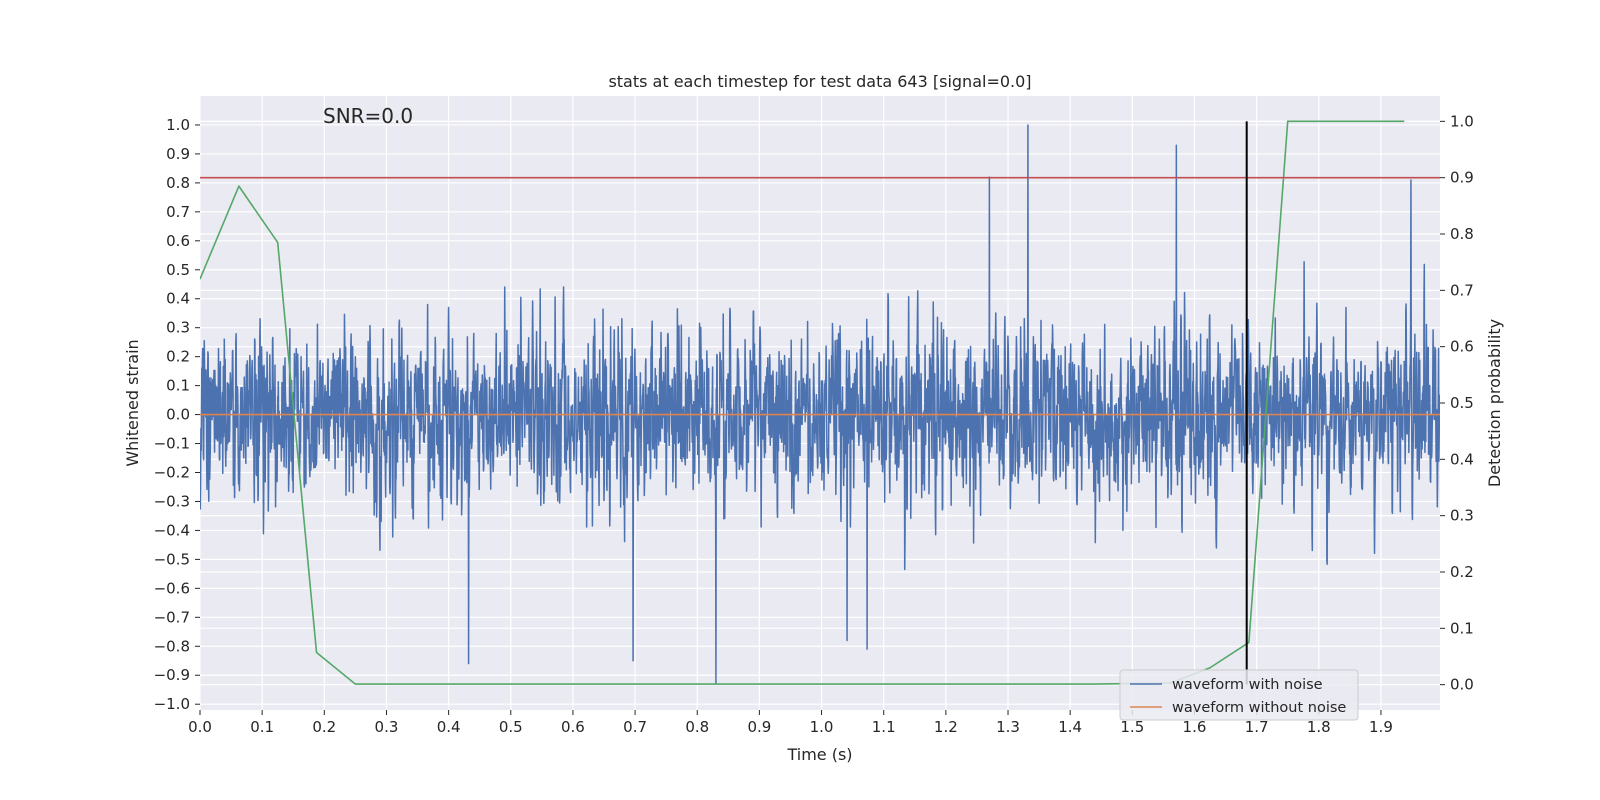  What do you see at coordinates (368, 116) in the screenshot?
I see `snr-annotation: SNR=0.0` at bounding box center [368, 116].